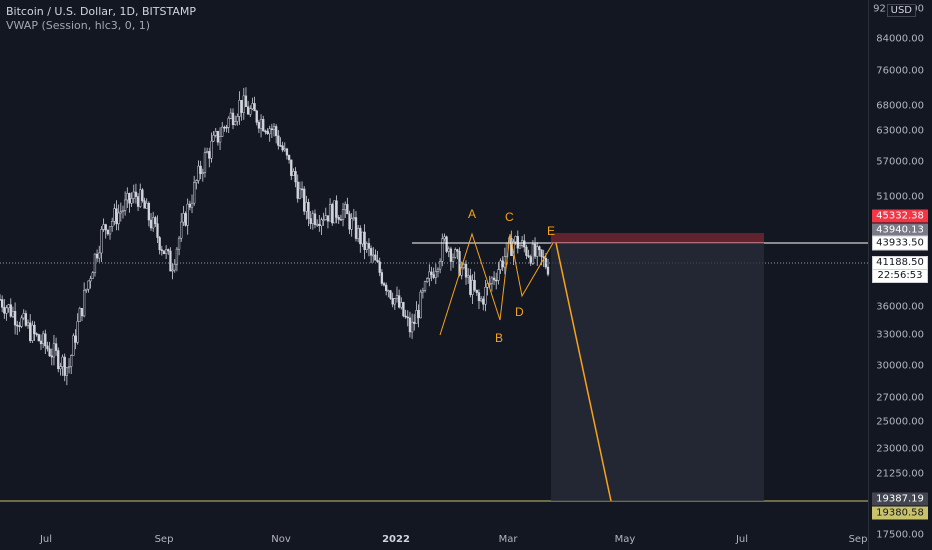 The height and width of the screenshot is (550, 932). I want to click on pattern-label-a: A, so click(472, 214).